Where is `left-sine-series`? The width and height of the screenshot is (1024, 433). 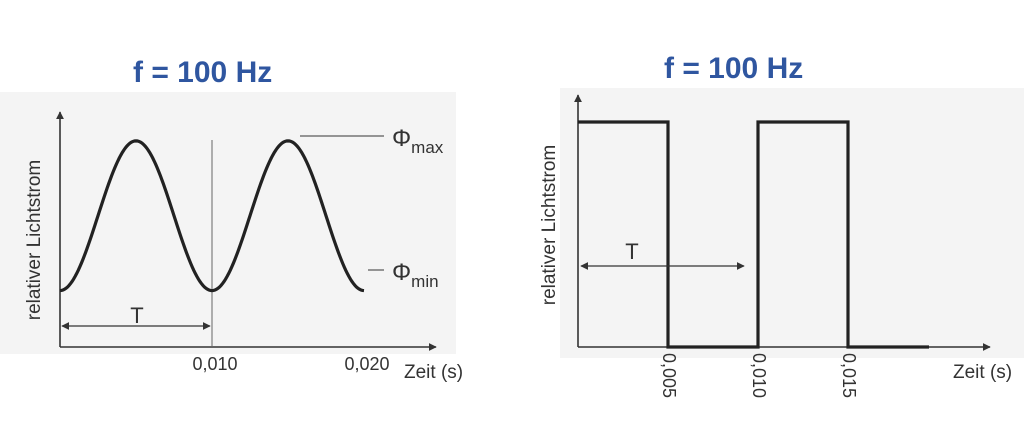 left-sine-series is located at coordinates (212, 216).